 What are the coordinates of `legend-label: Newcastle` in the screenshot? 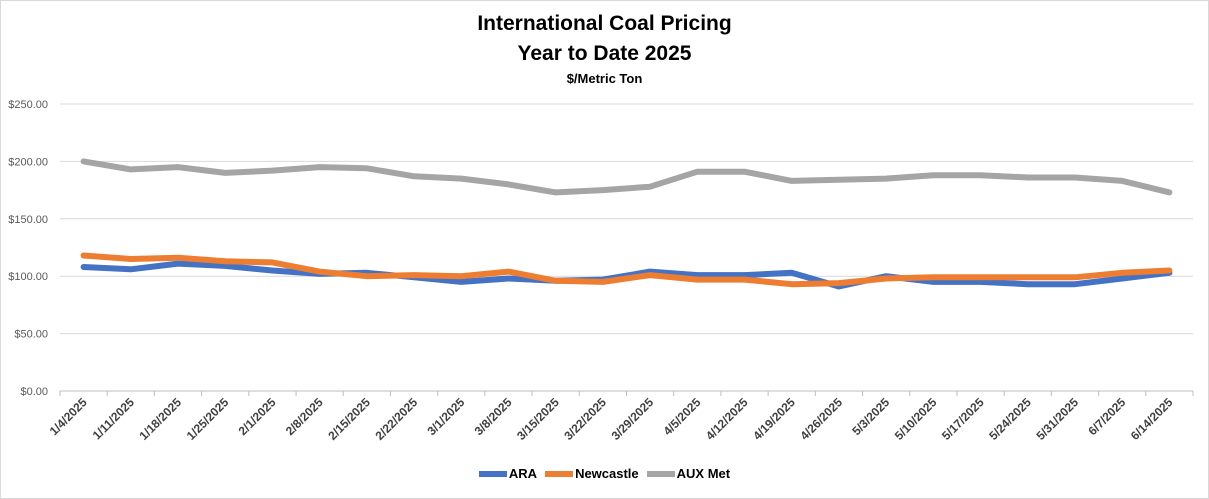 It's located at (607, 473).